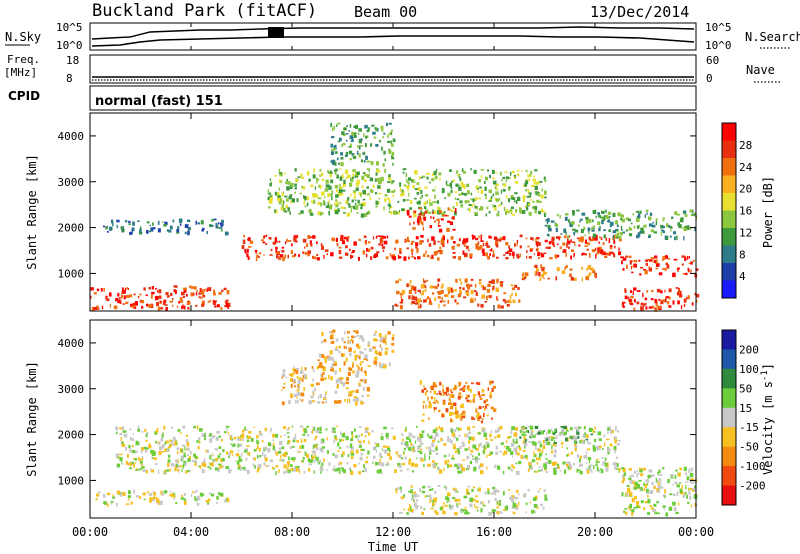 Image resolution: width=800 pixels, height=554 pixels. I want to click on power-ylabel: Slant Range [km], so click(32, 212).